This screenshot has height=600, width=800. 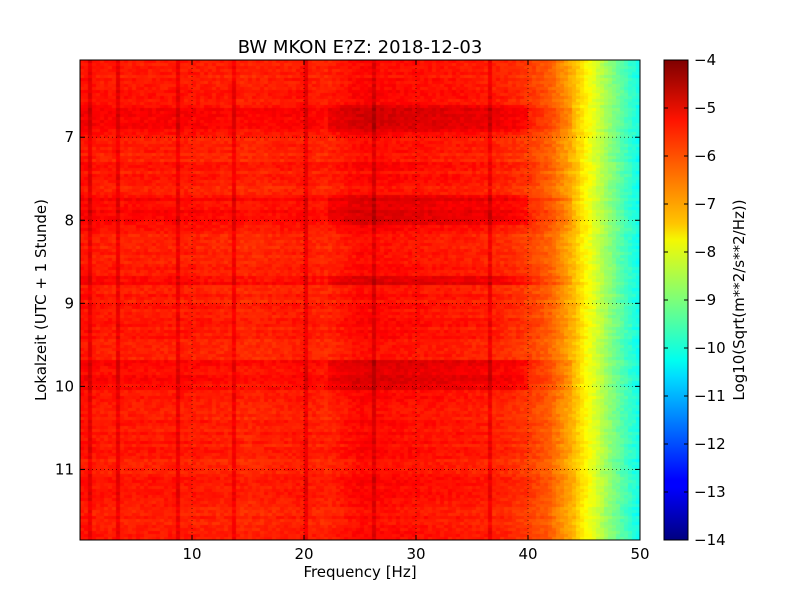 I want to click on x-axis-label: Frequency [Hz], so click(x=359, y=572).